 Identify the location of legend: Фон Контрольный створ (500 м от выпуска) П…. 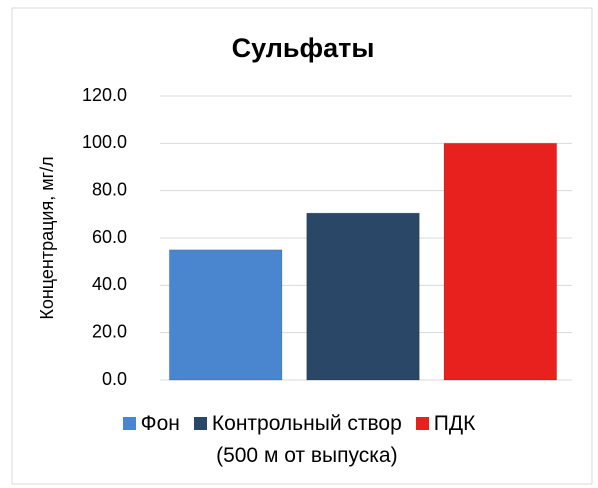
(299, 441).